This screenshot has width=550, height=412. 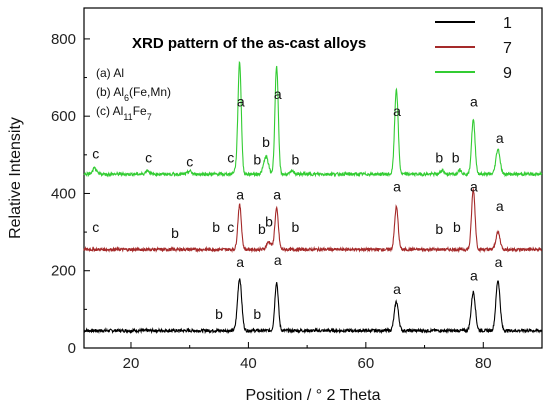 I want to click on legend-label-1: 1, so click(x=507, y=23).